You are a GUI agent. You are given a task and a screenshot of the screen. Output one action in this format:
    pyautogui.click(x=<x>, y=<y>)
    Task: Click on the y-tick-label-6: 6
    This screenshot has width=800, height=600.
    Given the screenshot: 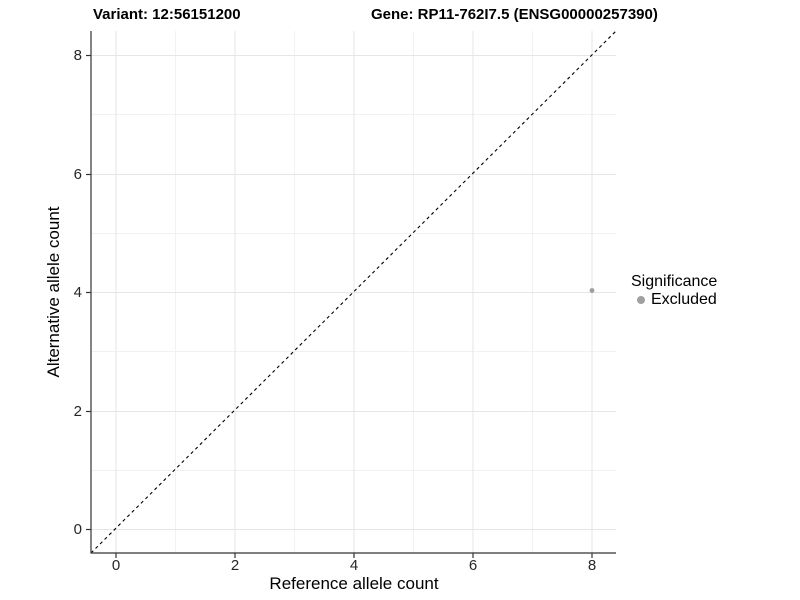 What is the action you would take?
    pyautogui.click(x=77, y=174)
    